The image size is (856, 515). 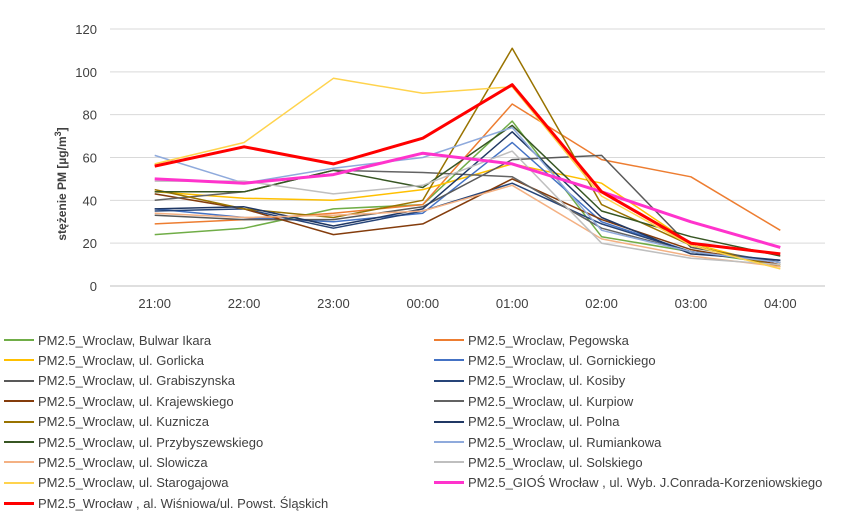 I want to click on x-tick-label: 00:00, so click(x=423, y=303).